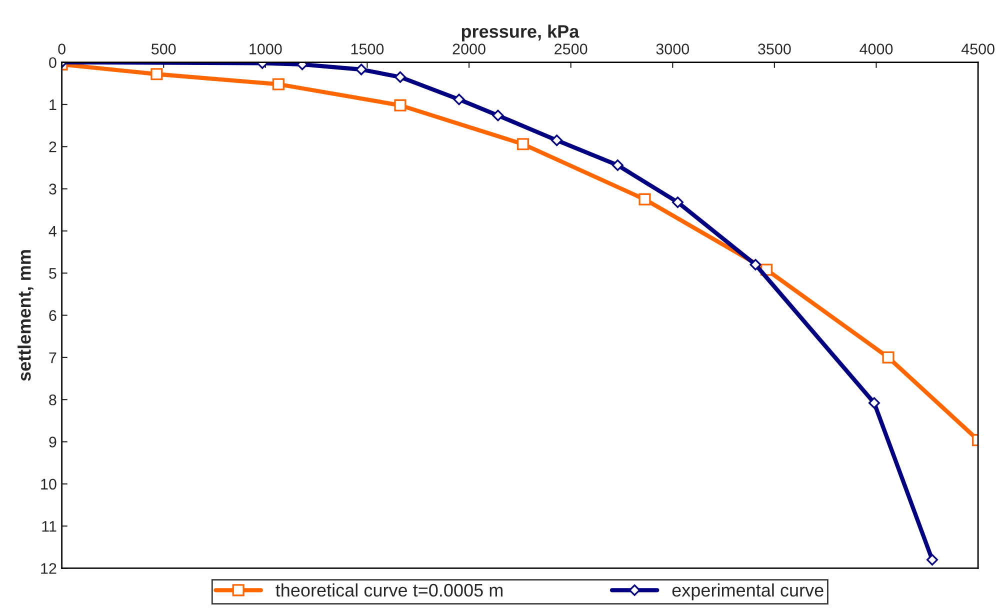 Image resolution: width=997 pixels, height=611 pixels. What do you see at coordinates (52, 315) in the screenshot?
I see `y-tick-label: 6` at bounding box center [52, 315].